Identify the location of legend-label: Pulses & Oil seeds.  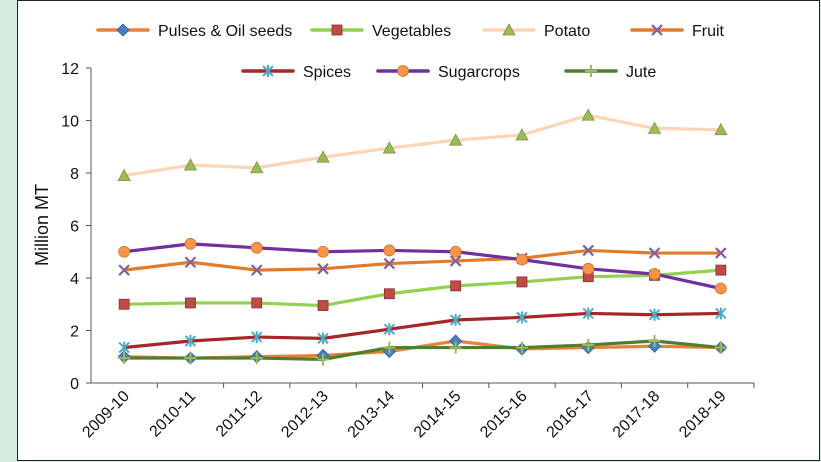
(225, 31).